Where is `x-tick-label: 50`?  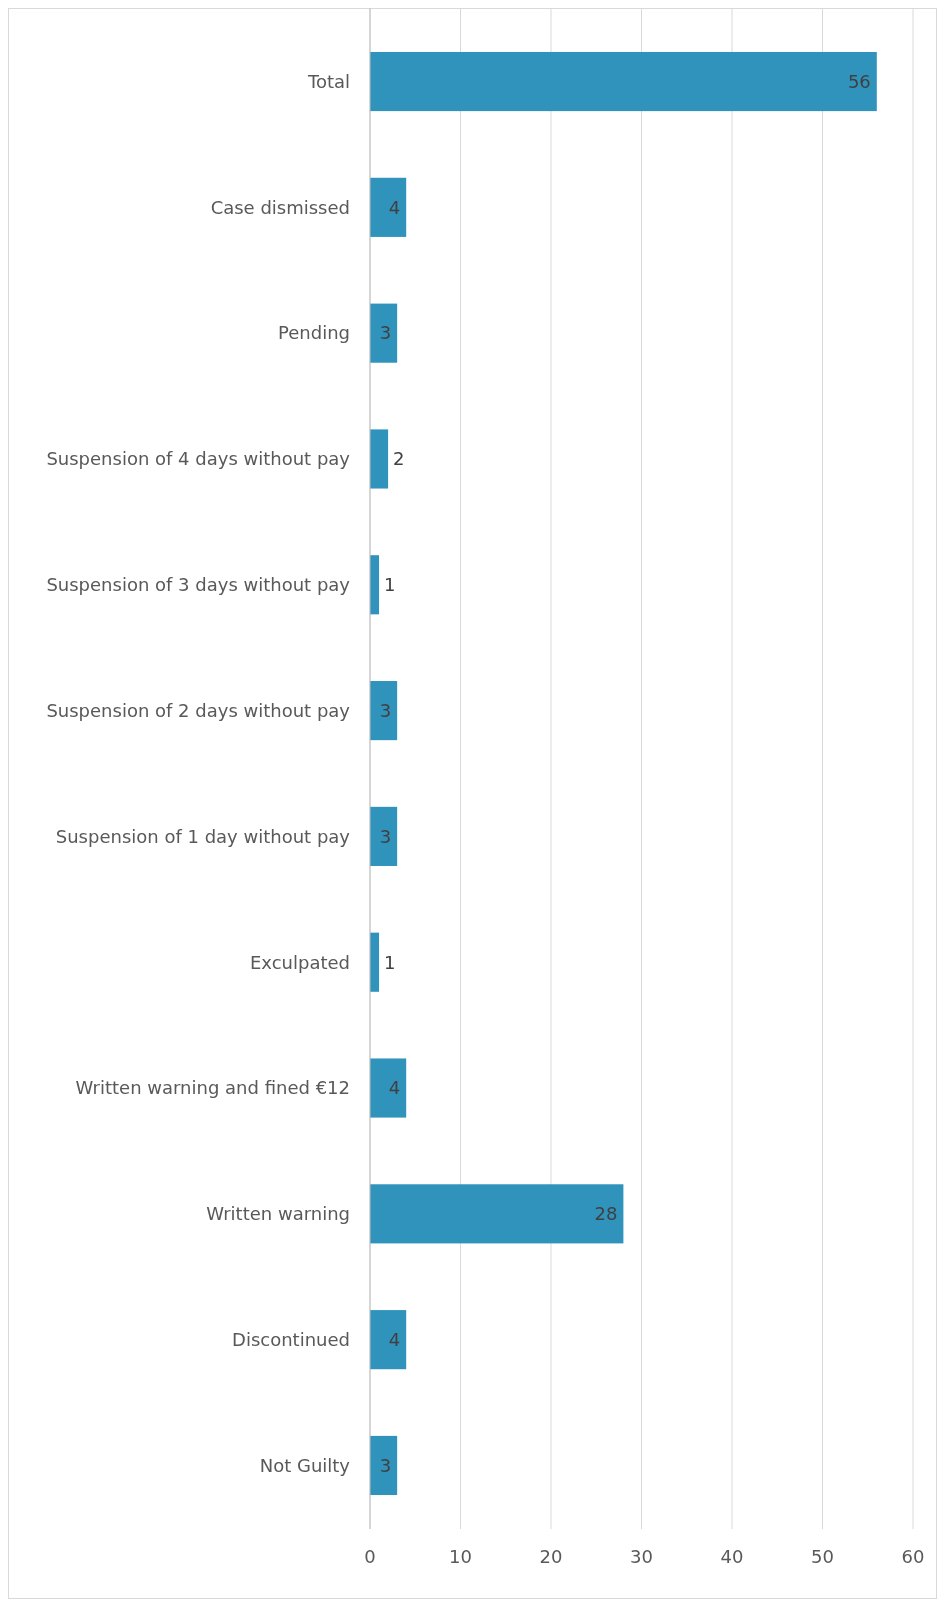 x-tick-label: 50 is located at coordinates (822, 1556).